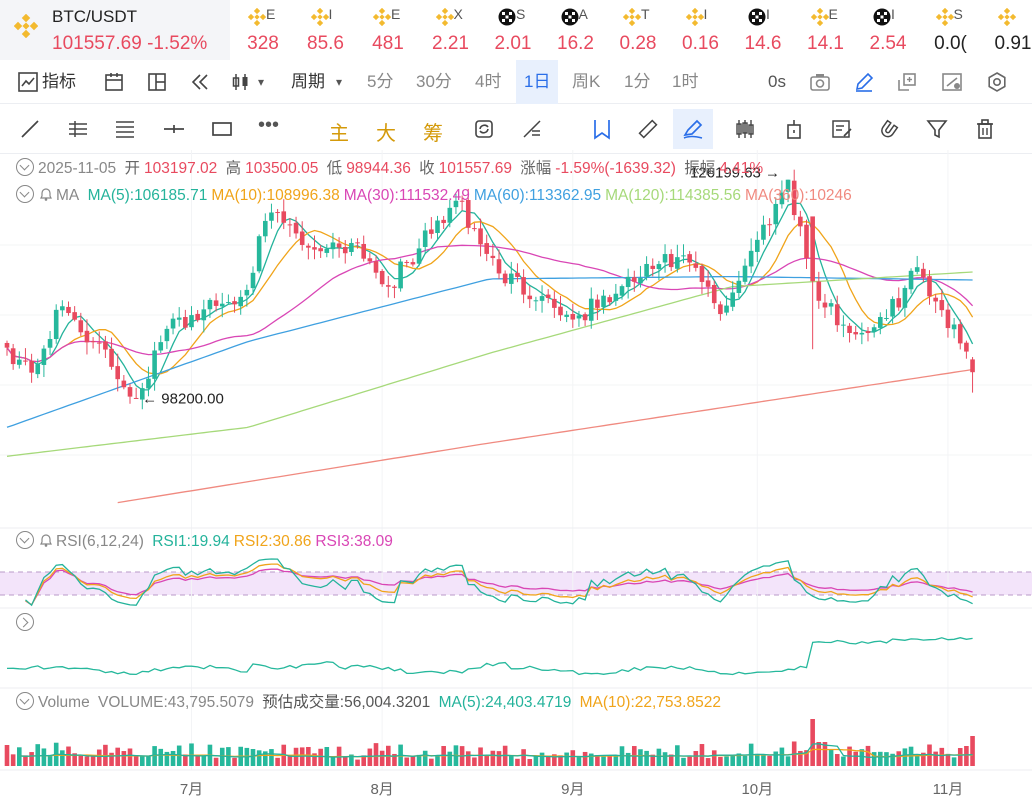 Image resolution: width=1032 pixels, height=811 pixels. What do you see at coordinates (242, 82) in the screenshot?
I see `candle-type-icon` at bounding box center [242, 82].